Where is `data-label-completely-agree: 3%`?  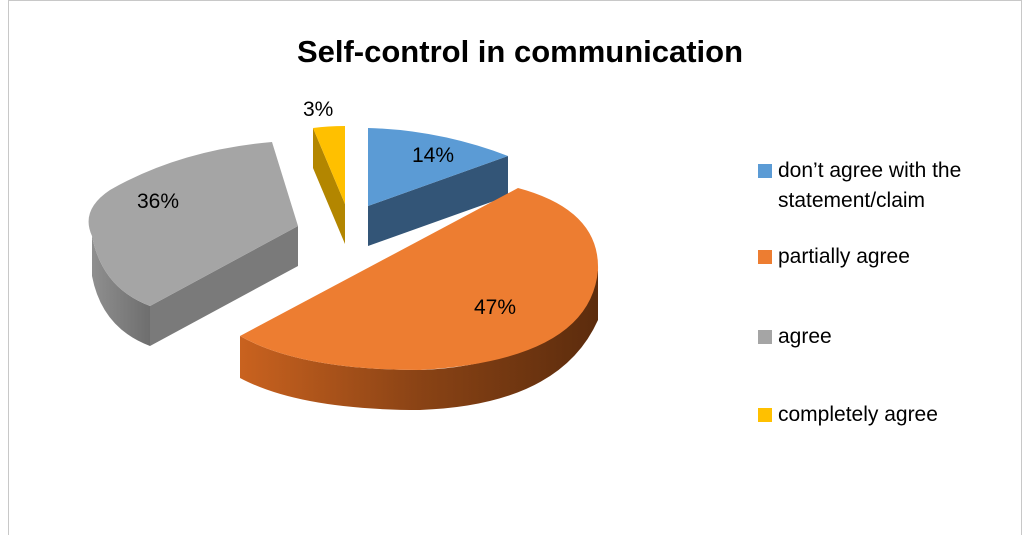 data-label-completely-agree: 3% is located at coordinates (318, 109).